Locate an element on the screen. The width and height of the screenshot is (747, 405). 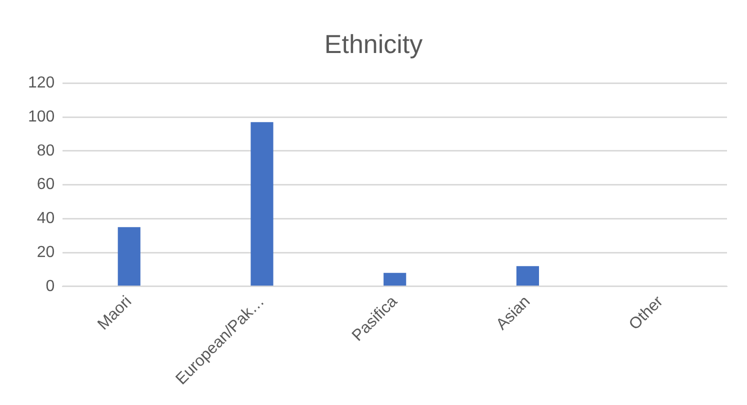
y-tick-label: 120 is located at coordinates (41, 83).